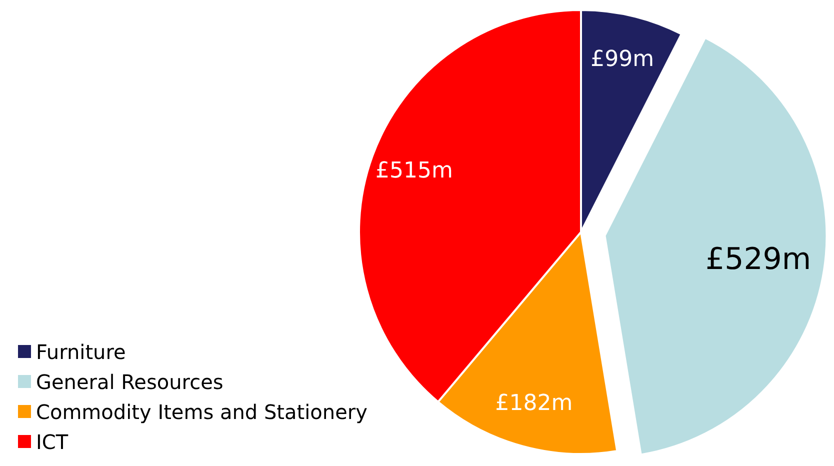 Image resolution: width=834 pixels, height=466 pixels. I want to click on legend-label: Furniture, so click(81, 352).